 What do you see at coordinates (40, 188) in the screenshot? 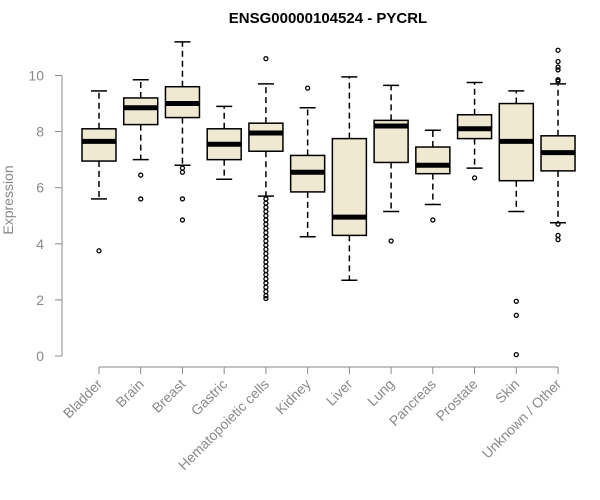
I see `y-tick-label: 6` at bounding box center [40, 188].